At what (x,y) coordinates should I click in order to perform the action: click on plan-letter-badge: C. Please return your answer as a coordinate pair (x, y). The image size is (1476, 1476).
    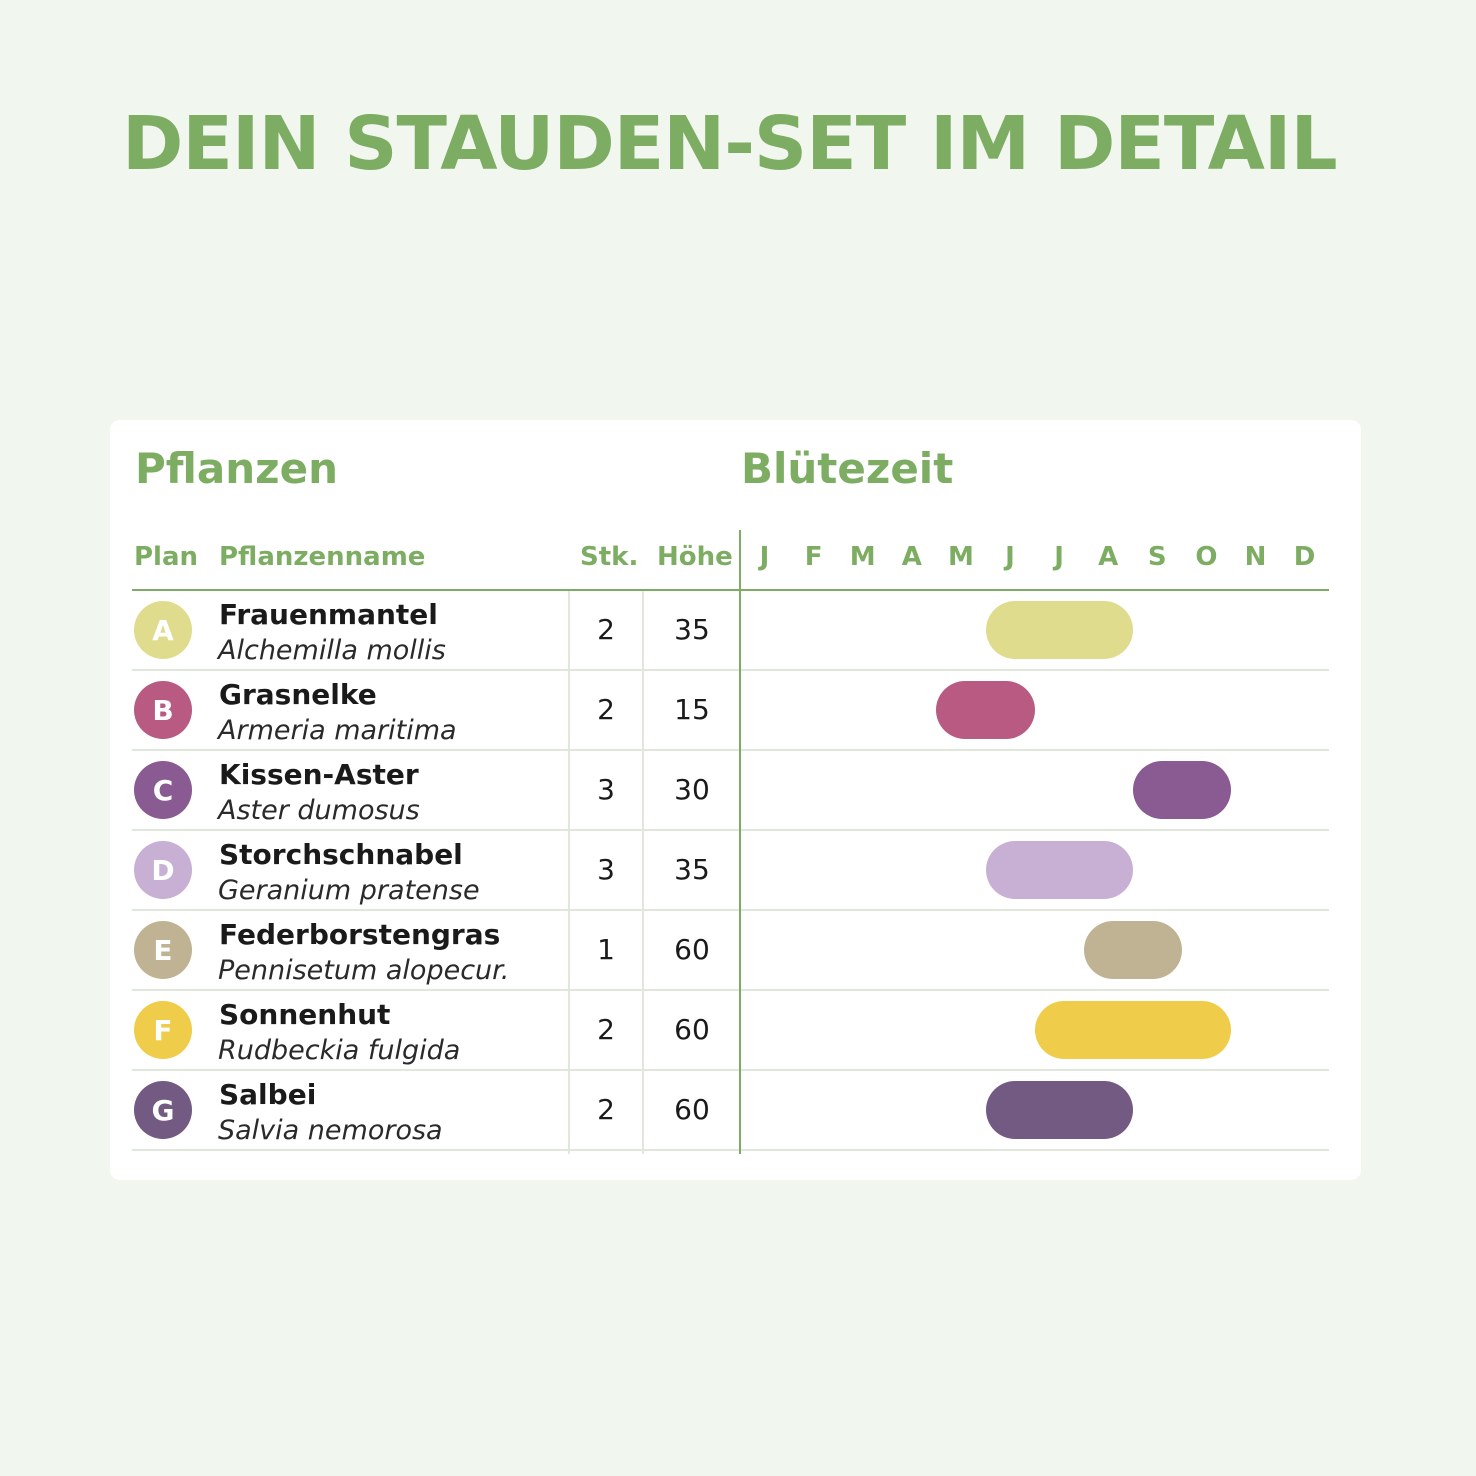
    Looking at the image, I should click on (163, 790).